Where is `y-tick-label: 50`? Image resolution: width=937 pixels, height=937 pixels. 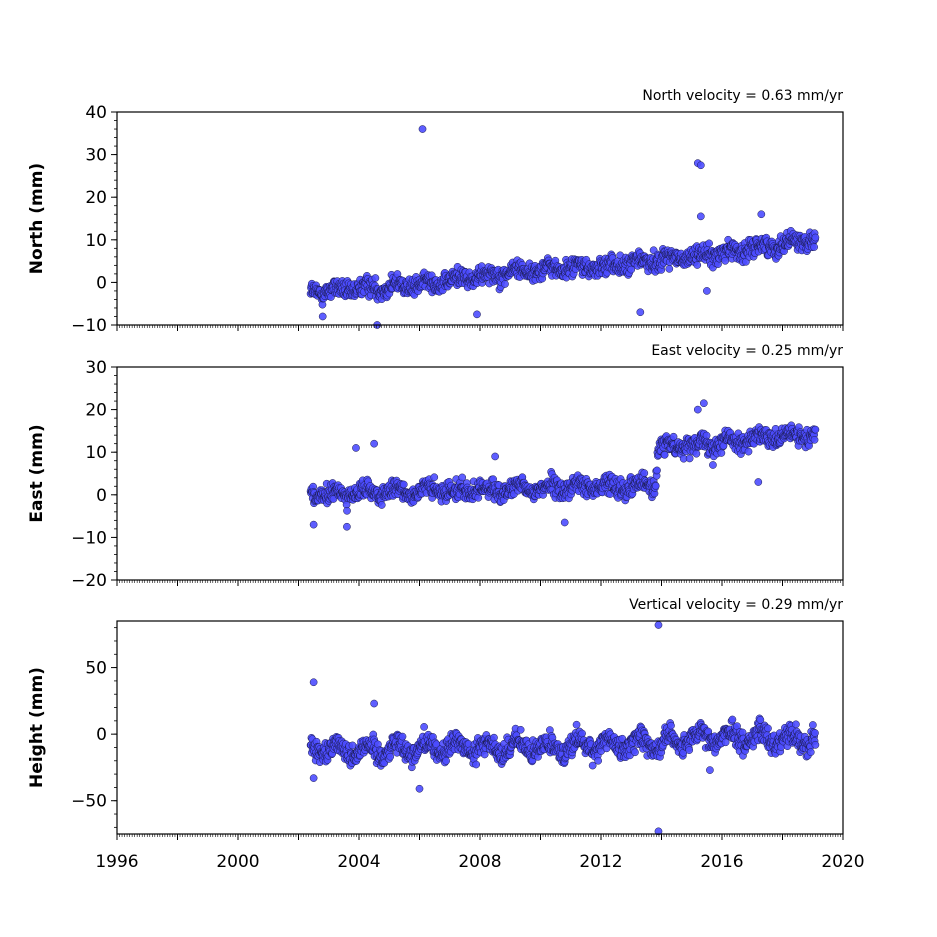 y-tick-label: 50 is located at coordinates (96, 669).